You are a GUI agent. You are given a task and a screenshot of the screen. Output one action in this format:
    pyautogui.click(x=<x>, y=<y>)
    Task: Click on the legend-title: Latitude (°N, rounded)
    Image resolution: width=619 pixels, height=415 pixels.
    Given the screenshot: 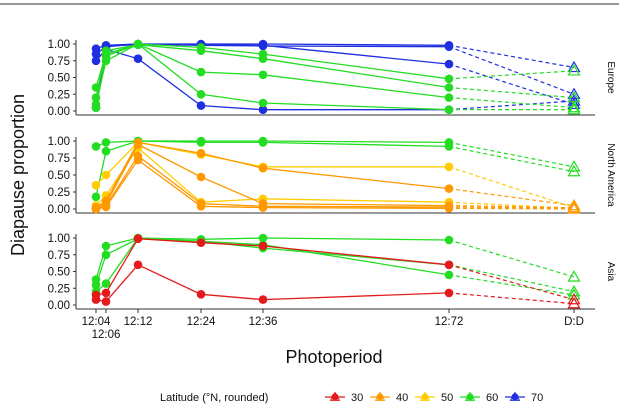 What is the action you would take?
    pyautogui.click(x=214, y=398)
    